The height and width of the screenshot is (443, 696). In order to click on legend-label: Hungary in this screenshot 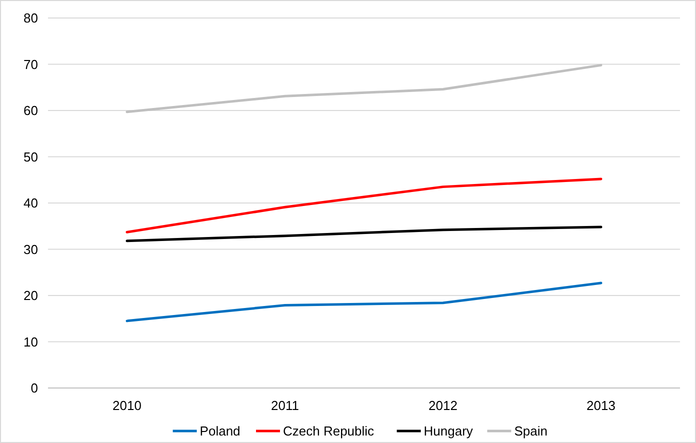, I will do `click(449, 431)`.